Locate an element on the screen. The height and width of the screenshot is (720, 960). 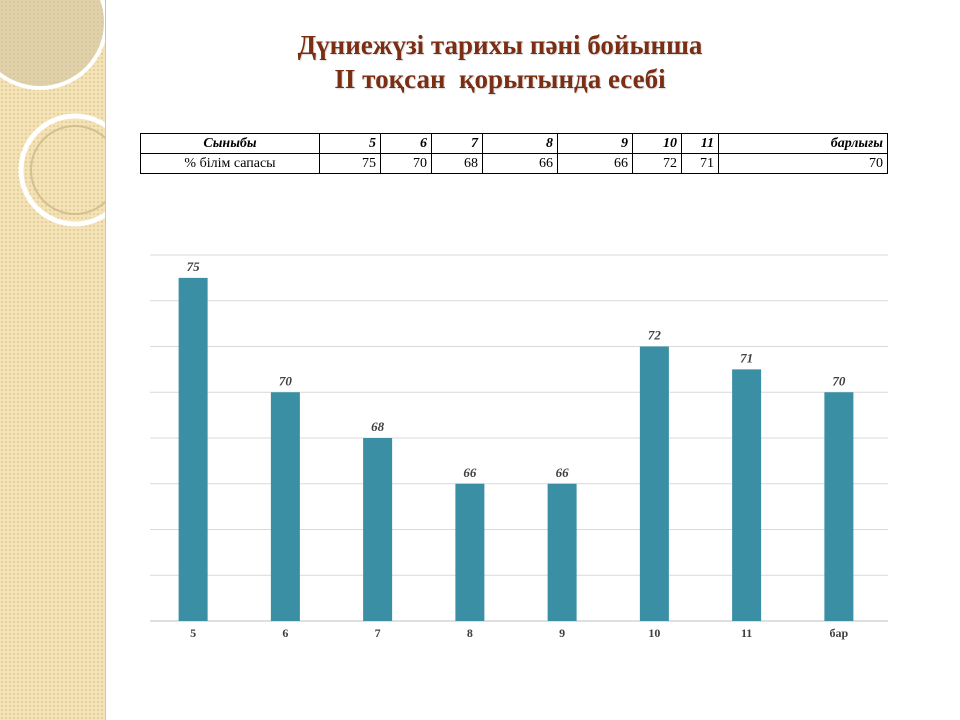
table-value-row: % білім сапасы 75 70 68 66 66 72 71 70 is located at coordinates (514, 163).